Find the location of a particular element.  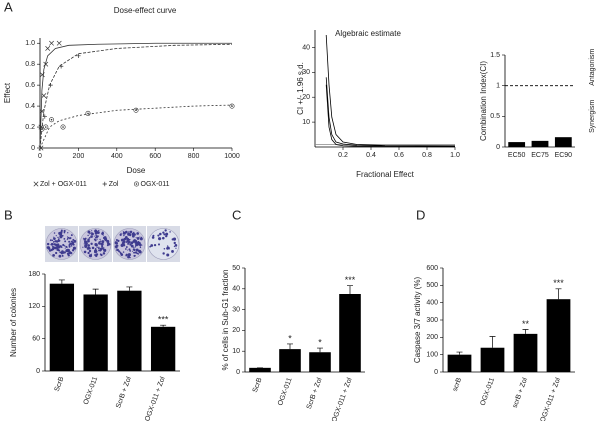

panel-label: B is located at coordinates (8, 214).